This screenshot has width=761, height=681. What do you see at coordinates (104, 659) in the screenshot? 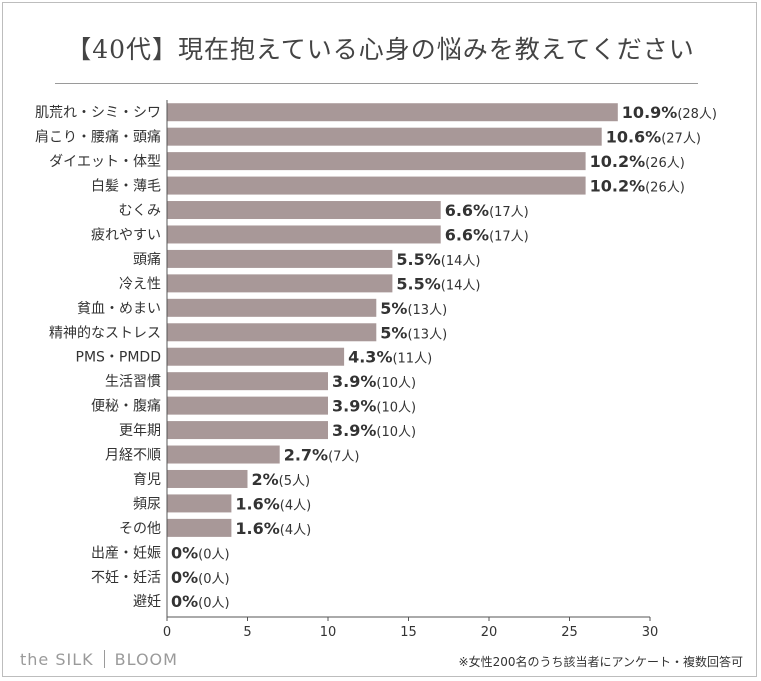
I see `logo-separator` at bounding box center [104, 659].